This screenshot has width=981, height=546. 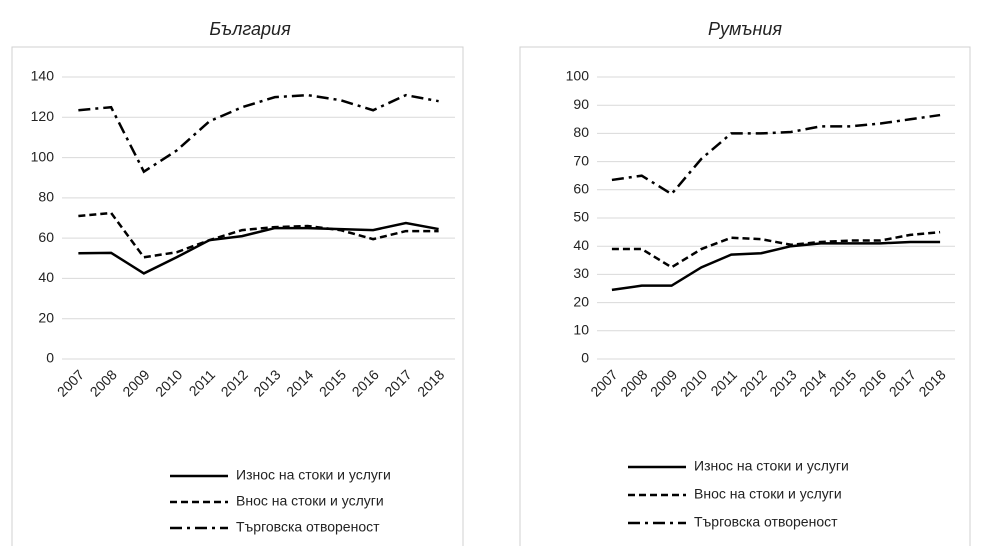 What do you see at coordinates (581, 330) in the screenshot?
I see `y-tick-label: 10` at bounding box center [581, 330].